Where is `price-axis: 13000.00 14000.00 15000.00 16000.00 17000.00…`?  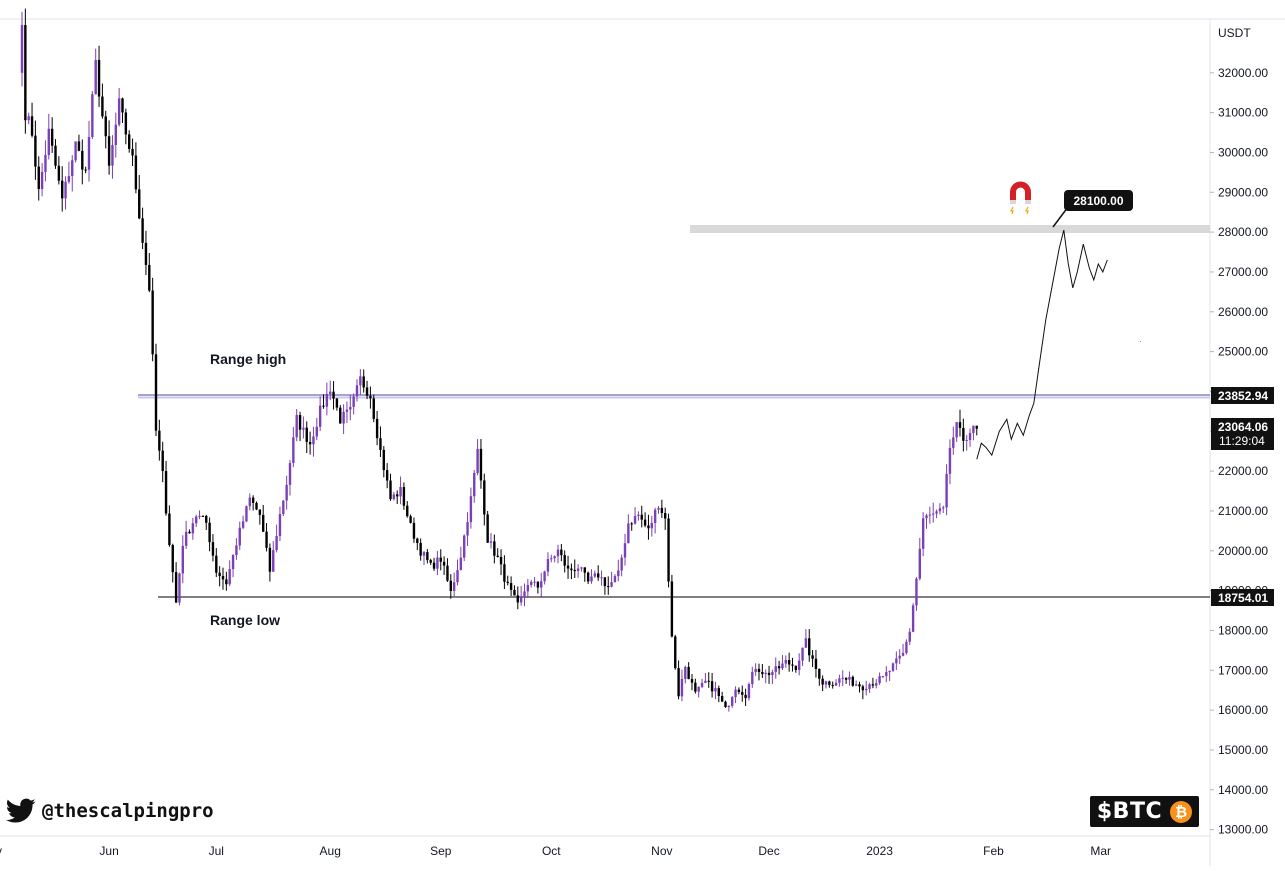 price-axis: 13000.00 14000.00 15000.00 16000.00 17000.00… is located at coordinates (1239, 451).